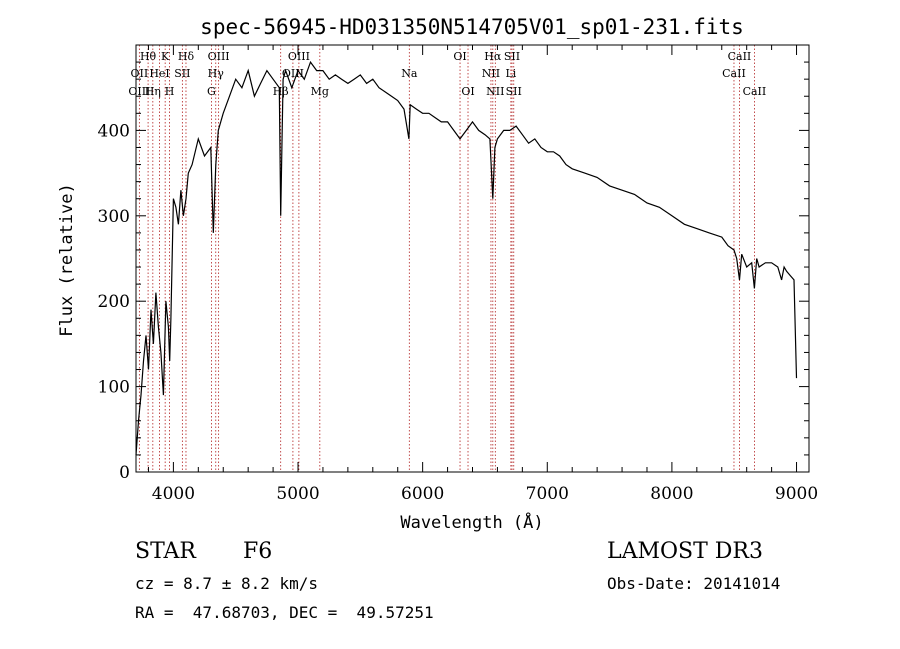 This screenshot has width=900, height=649. I want to click on x-tick-label: 8000, so click(671, 494).